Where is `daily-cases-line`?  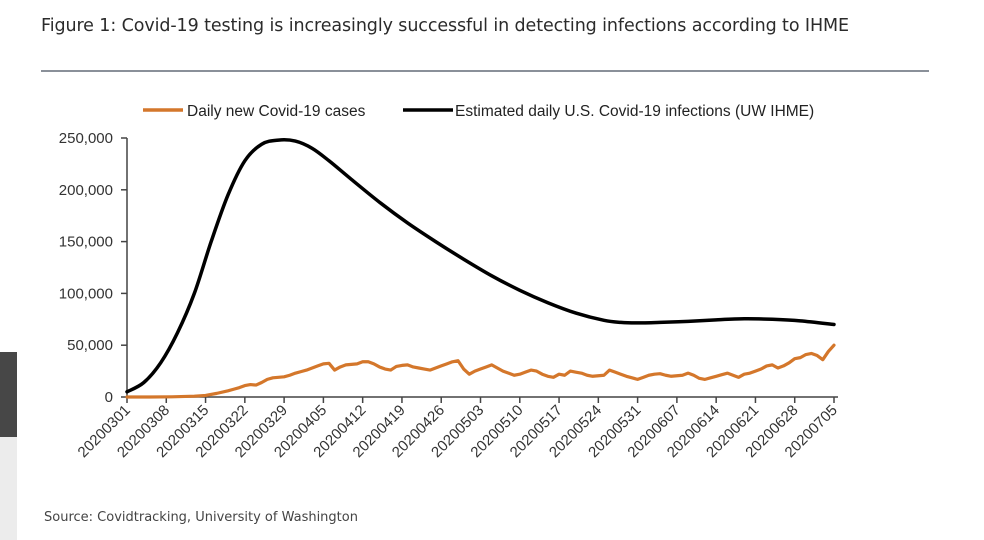
daily-cases-line is located at coordinates (480, 371).